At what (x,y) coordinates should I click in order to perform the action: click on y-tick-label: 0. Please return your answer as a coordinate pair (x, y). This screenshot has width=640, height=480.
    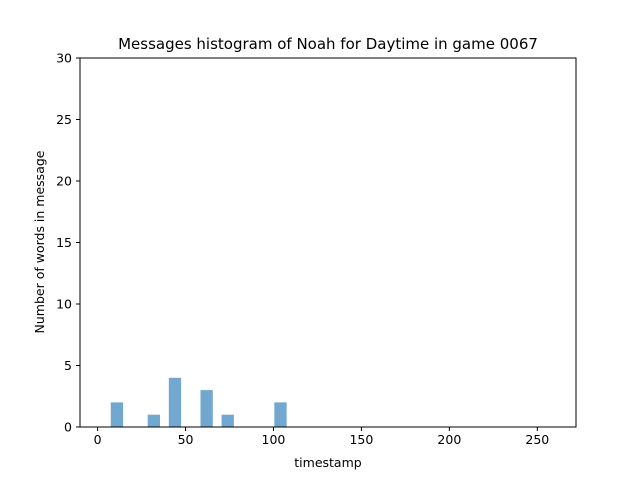
    Looking at the image, I should click on (68, 427).